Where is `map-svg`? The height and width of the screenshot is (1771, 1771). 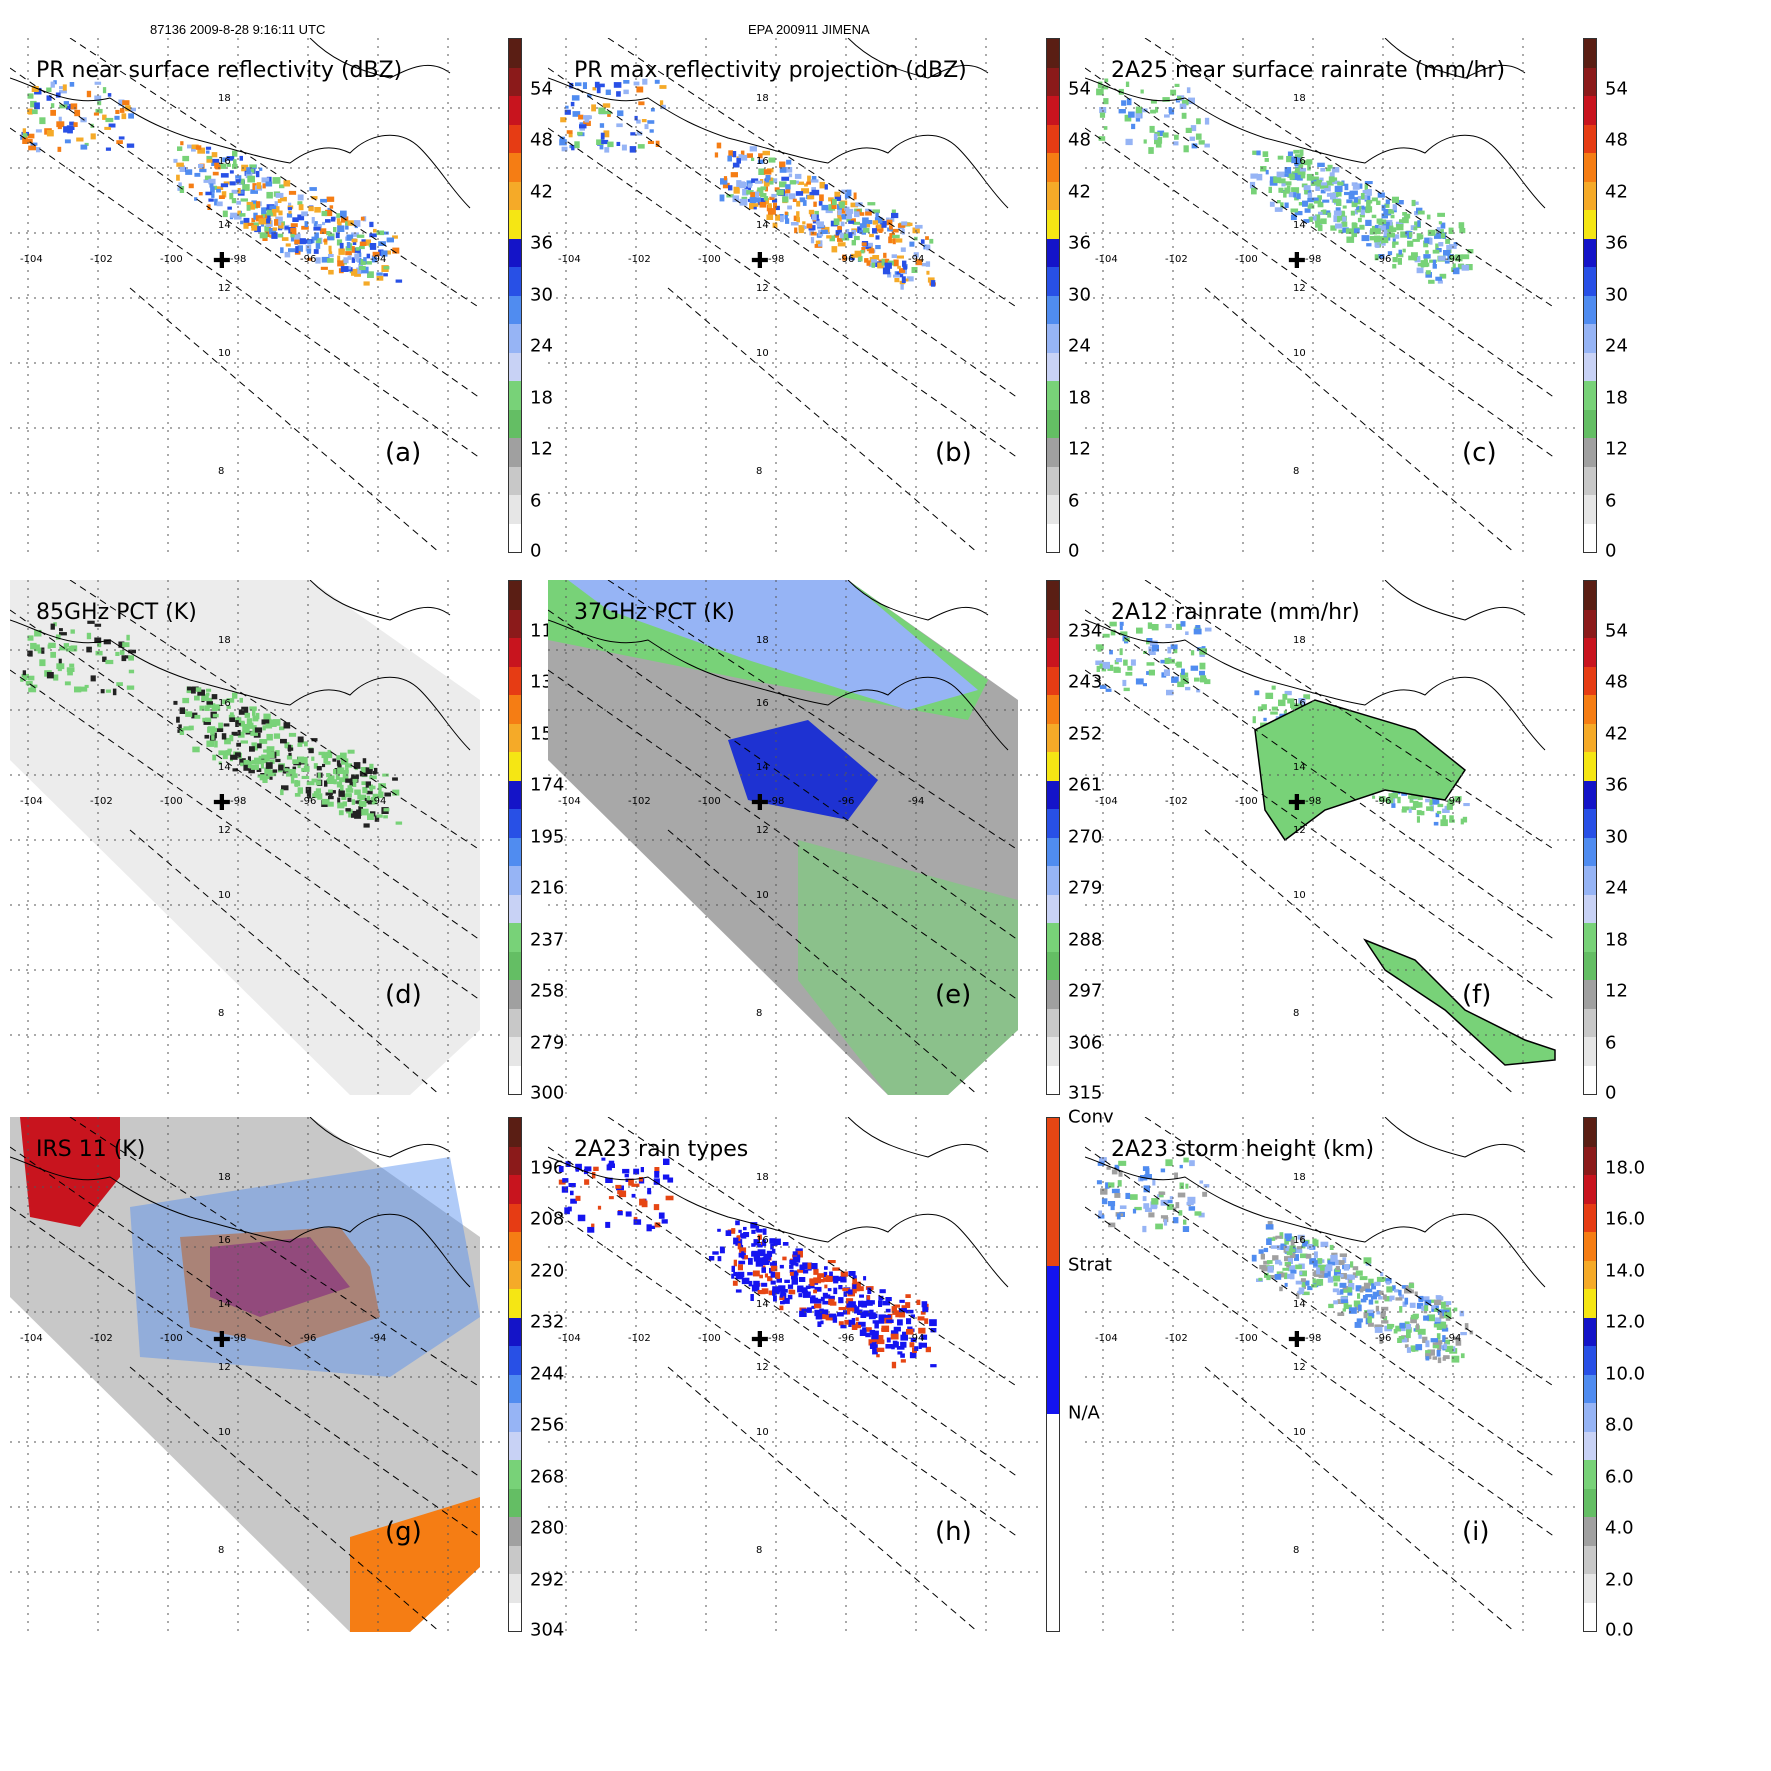 map-svg is located at coordinates (255, 837).